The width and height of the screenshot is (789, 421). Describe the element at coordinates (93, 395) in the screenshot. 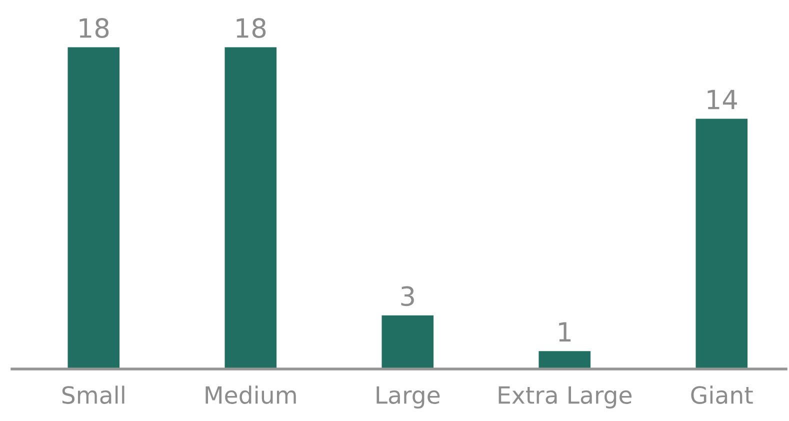

I see `x-tick-label: Small` at that location.